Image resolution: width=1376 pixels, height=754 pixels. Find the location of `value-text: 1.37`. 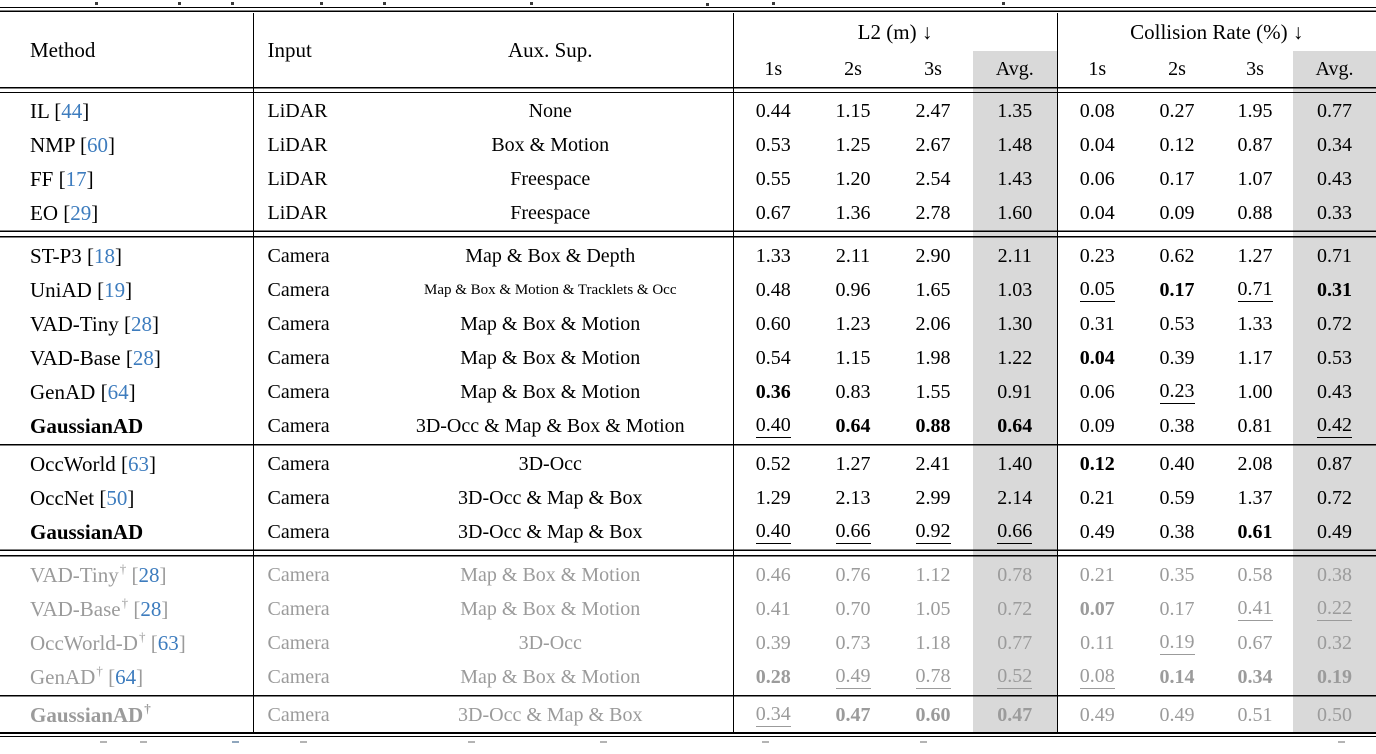

value-text: 1.37 is located at coordinates (1255, 497).